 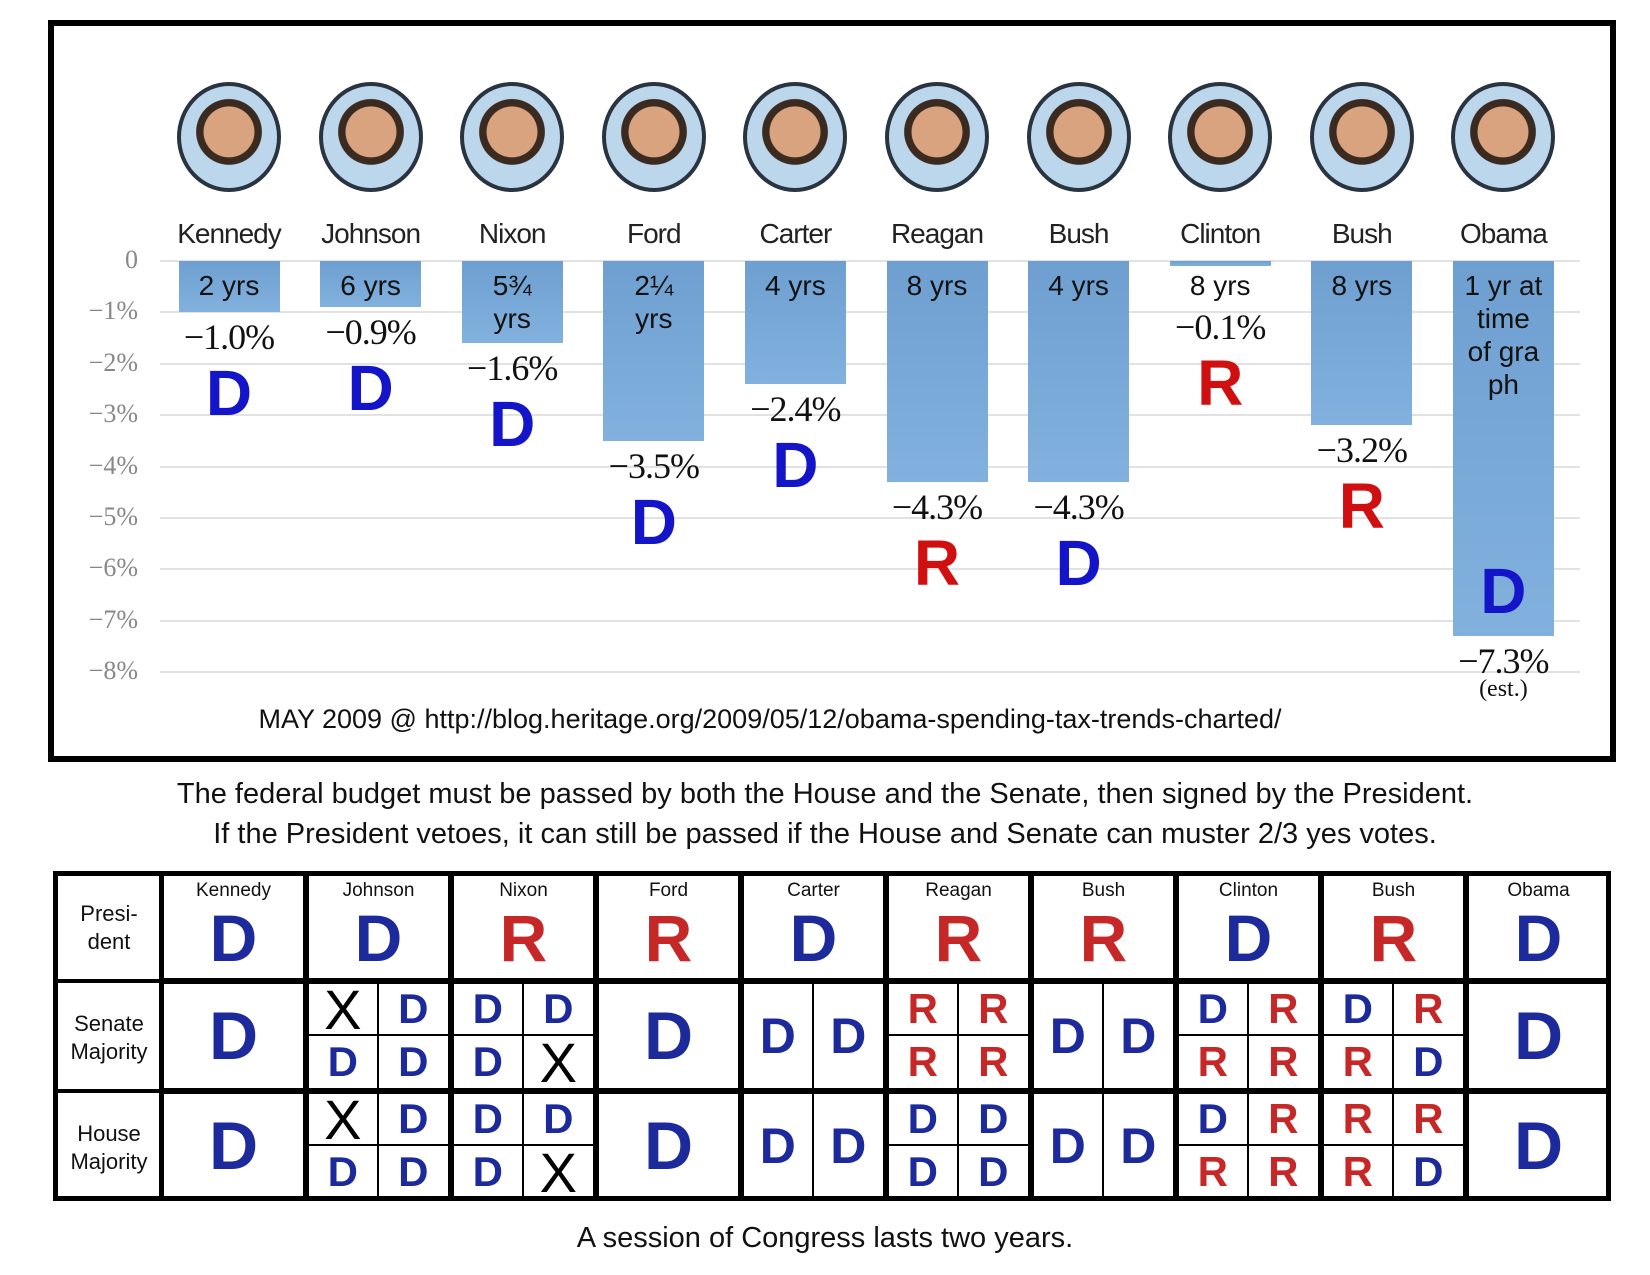 I want to click on y-tick-label: 0, so click(x=131, y=259).